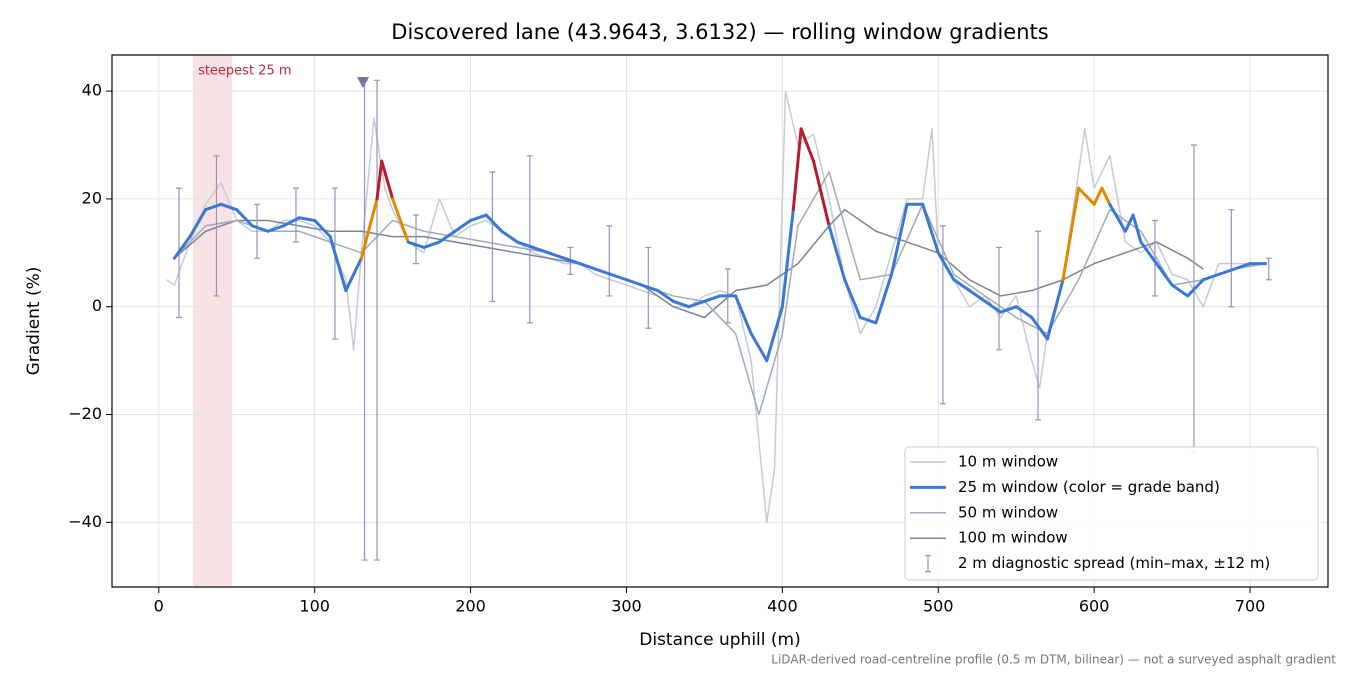 The width and height of the screenshot is (1350, 679). What do you see at coordinates (626, 606) in the screenshot?
I see `x-tick-label: 300` at bounding box center [626, 606].